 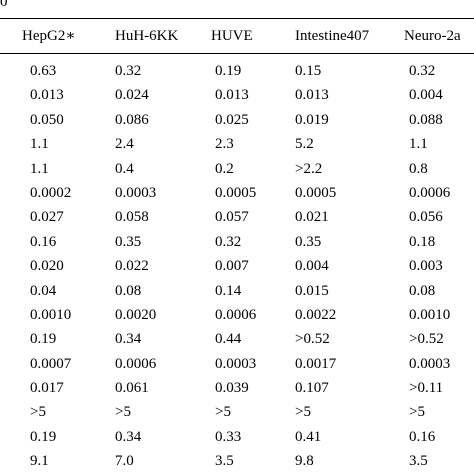 I want to click on table-cell: 0.021, so click(x=312, y=217).